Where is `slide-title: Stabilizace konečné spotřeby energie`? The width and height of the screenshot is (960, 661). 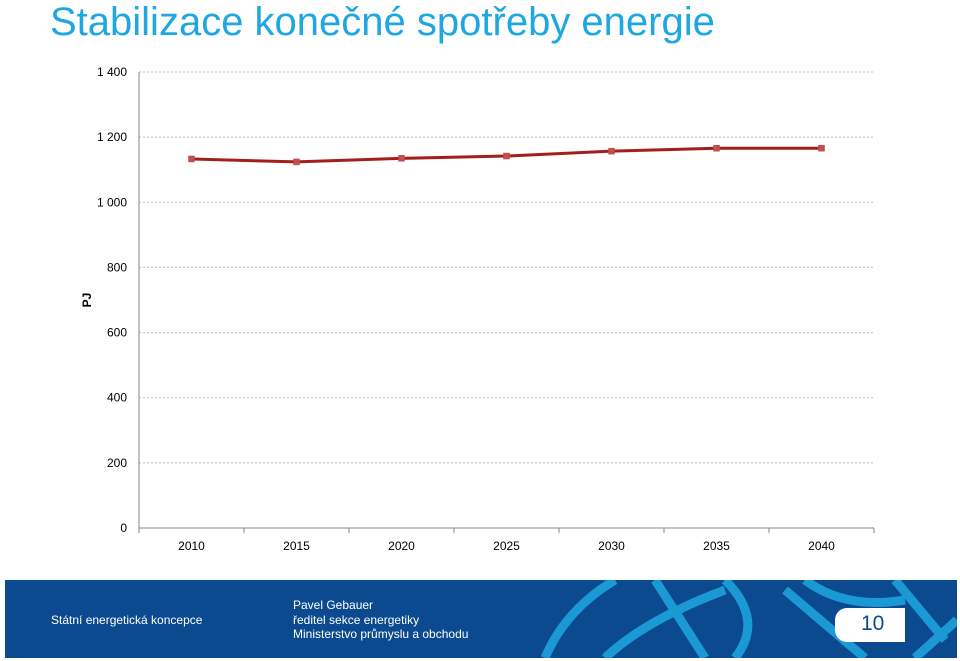
slide-title: Stabilizace konečné spotřeby energie is located at coordinates (382, 22).